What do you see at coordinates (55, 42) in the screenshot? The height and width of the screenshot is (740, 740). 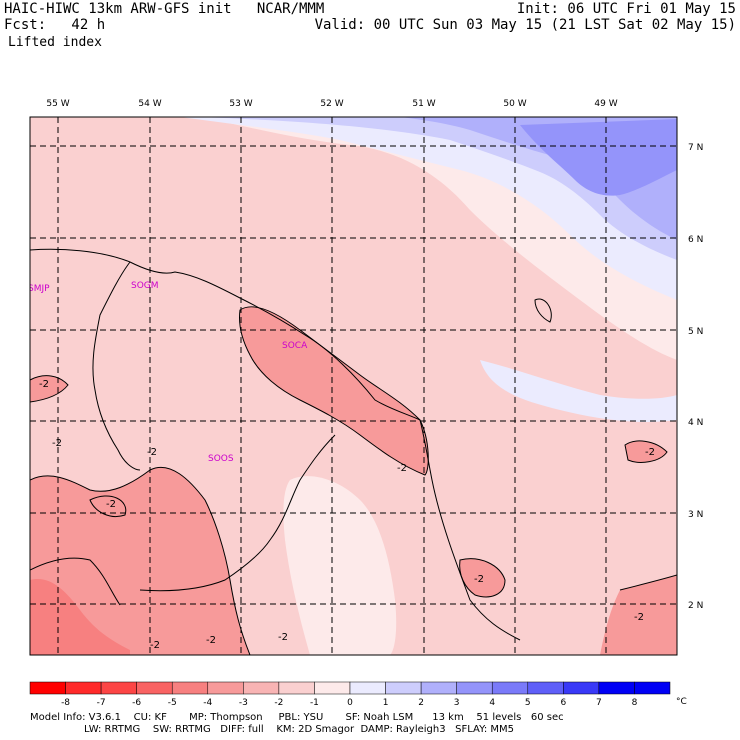 I see `field-name: Lifted index` at bounding box center [55, 42].